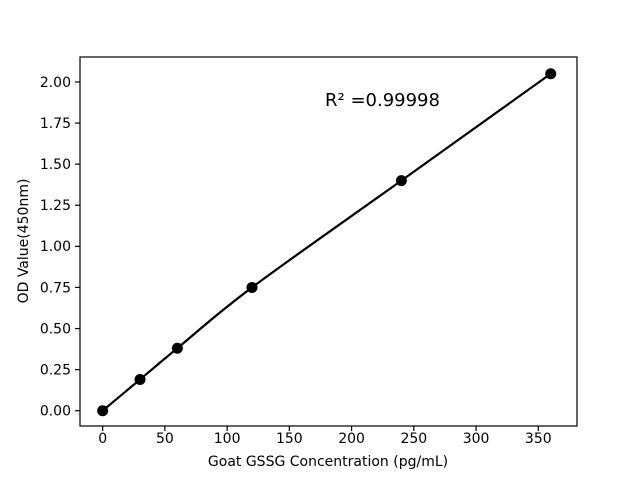 The image size is (640, 480). What do you see at coordinates (351, 439) in the screenshot?
I see `x-tick-label: 200` at bounding box center [351, 439].